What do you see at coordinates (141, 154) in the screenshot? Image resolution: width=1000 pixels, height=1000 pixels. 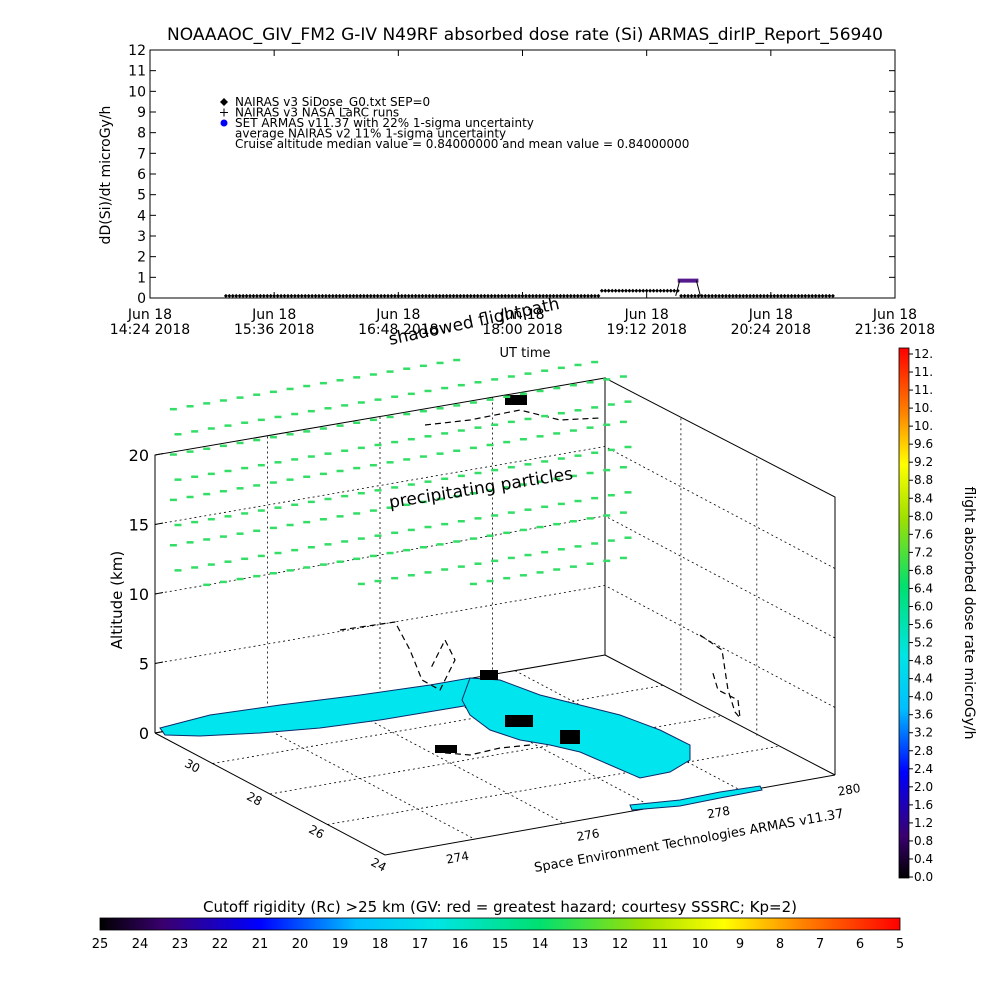 I see `top-y-tick-label: 7` at bounding box center [141, 154].